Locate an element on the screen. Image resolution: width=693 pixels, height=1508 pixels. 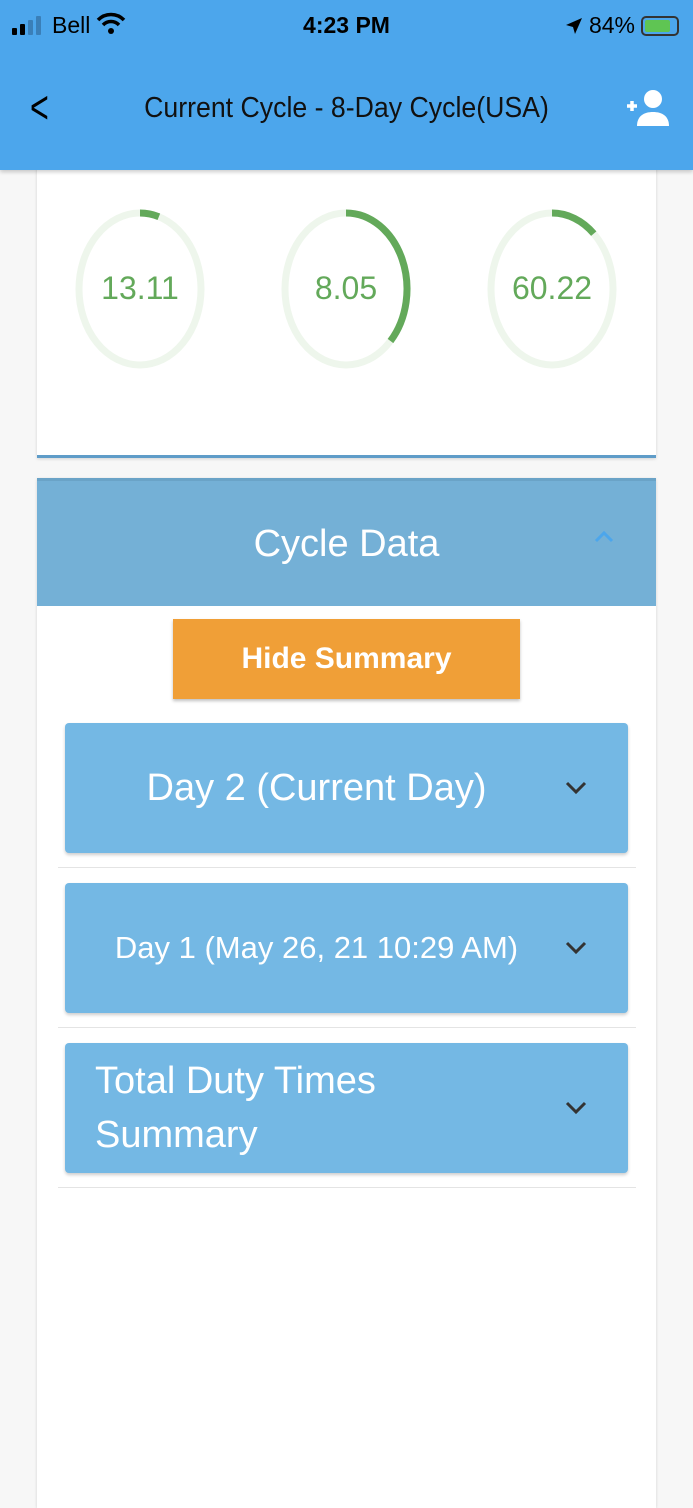
hide-summary-button: Hide Summary is located at coordinates (346, 659).